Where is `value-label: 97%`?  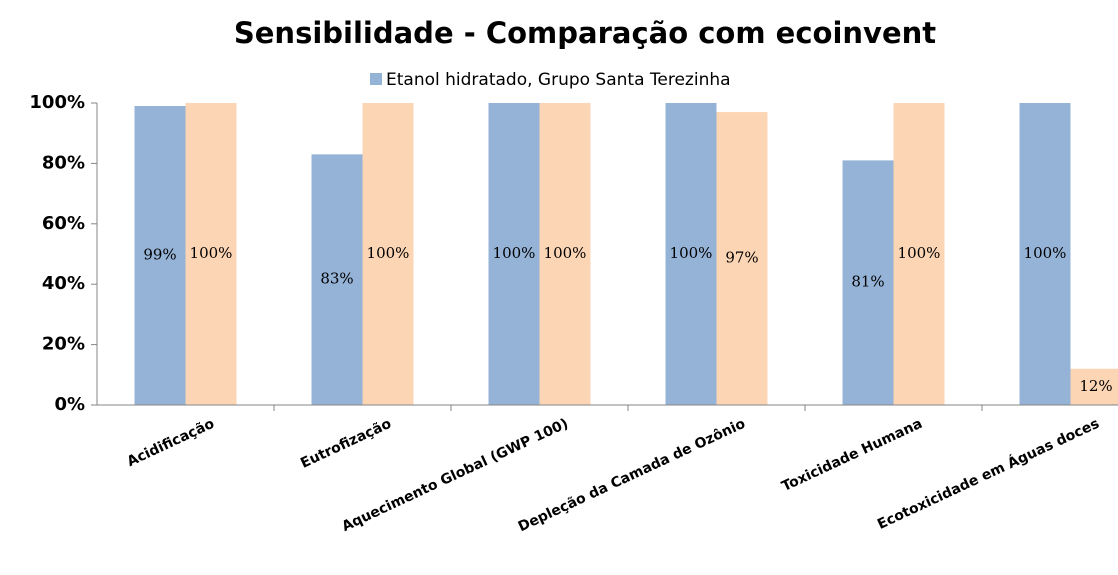 value-label: 97% is located at coordinates (741, 258).